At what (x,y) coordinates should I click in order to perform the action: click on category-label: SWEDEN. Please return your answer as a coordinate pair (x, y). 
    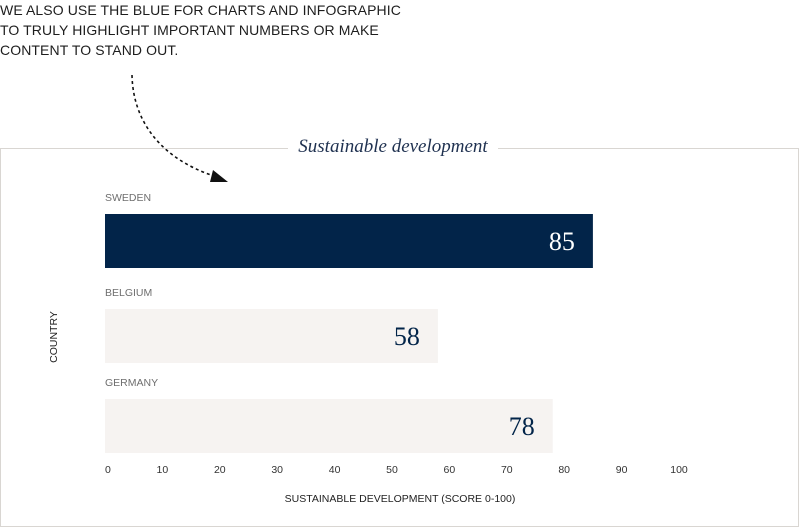
    Looking at the image, I should click on (128, 198).